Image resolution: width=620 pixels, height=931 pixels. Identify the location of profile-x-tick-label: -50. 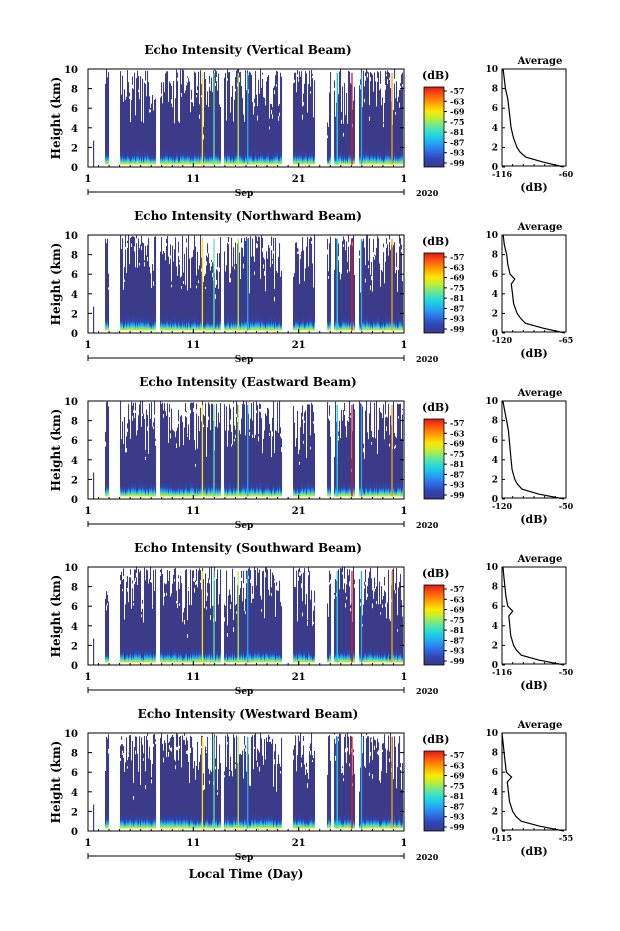
(566, 506).